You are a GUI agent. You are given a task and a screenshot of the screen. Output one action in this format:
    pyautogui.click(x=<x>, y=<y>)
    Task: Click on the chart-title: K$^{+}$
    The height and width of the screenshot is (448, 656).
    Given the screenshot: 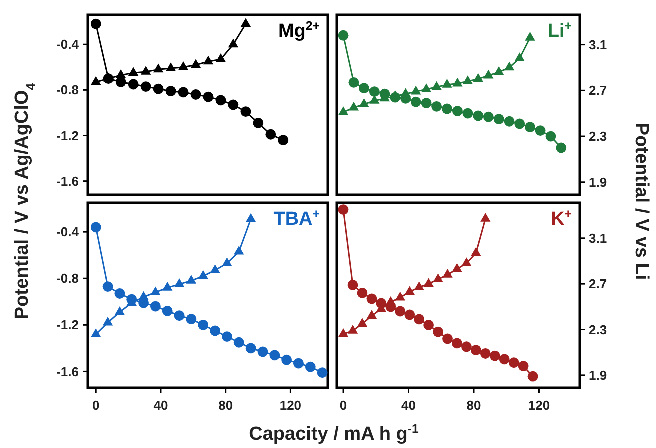 What is the action you would take?
    pyautogui.click(x=561, y=218)
    